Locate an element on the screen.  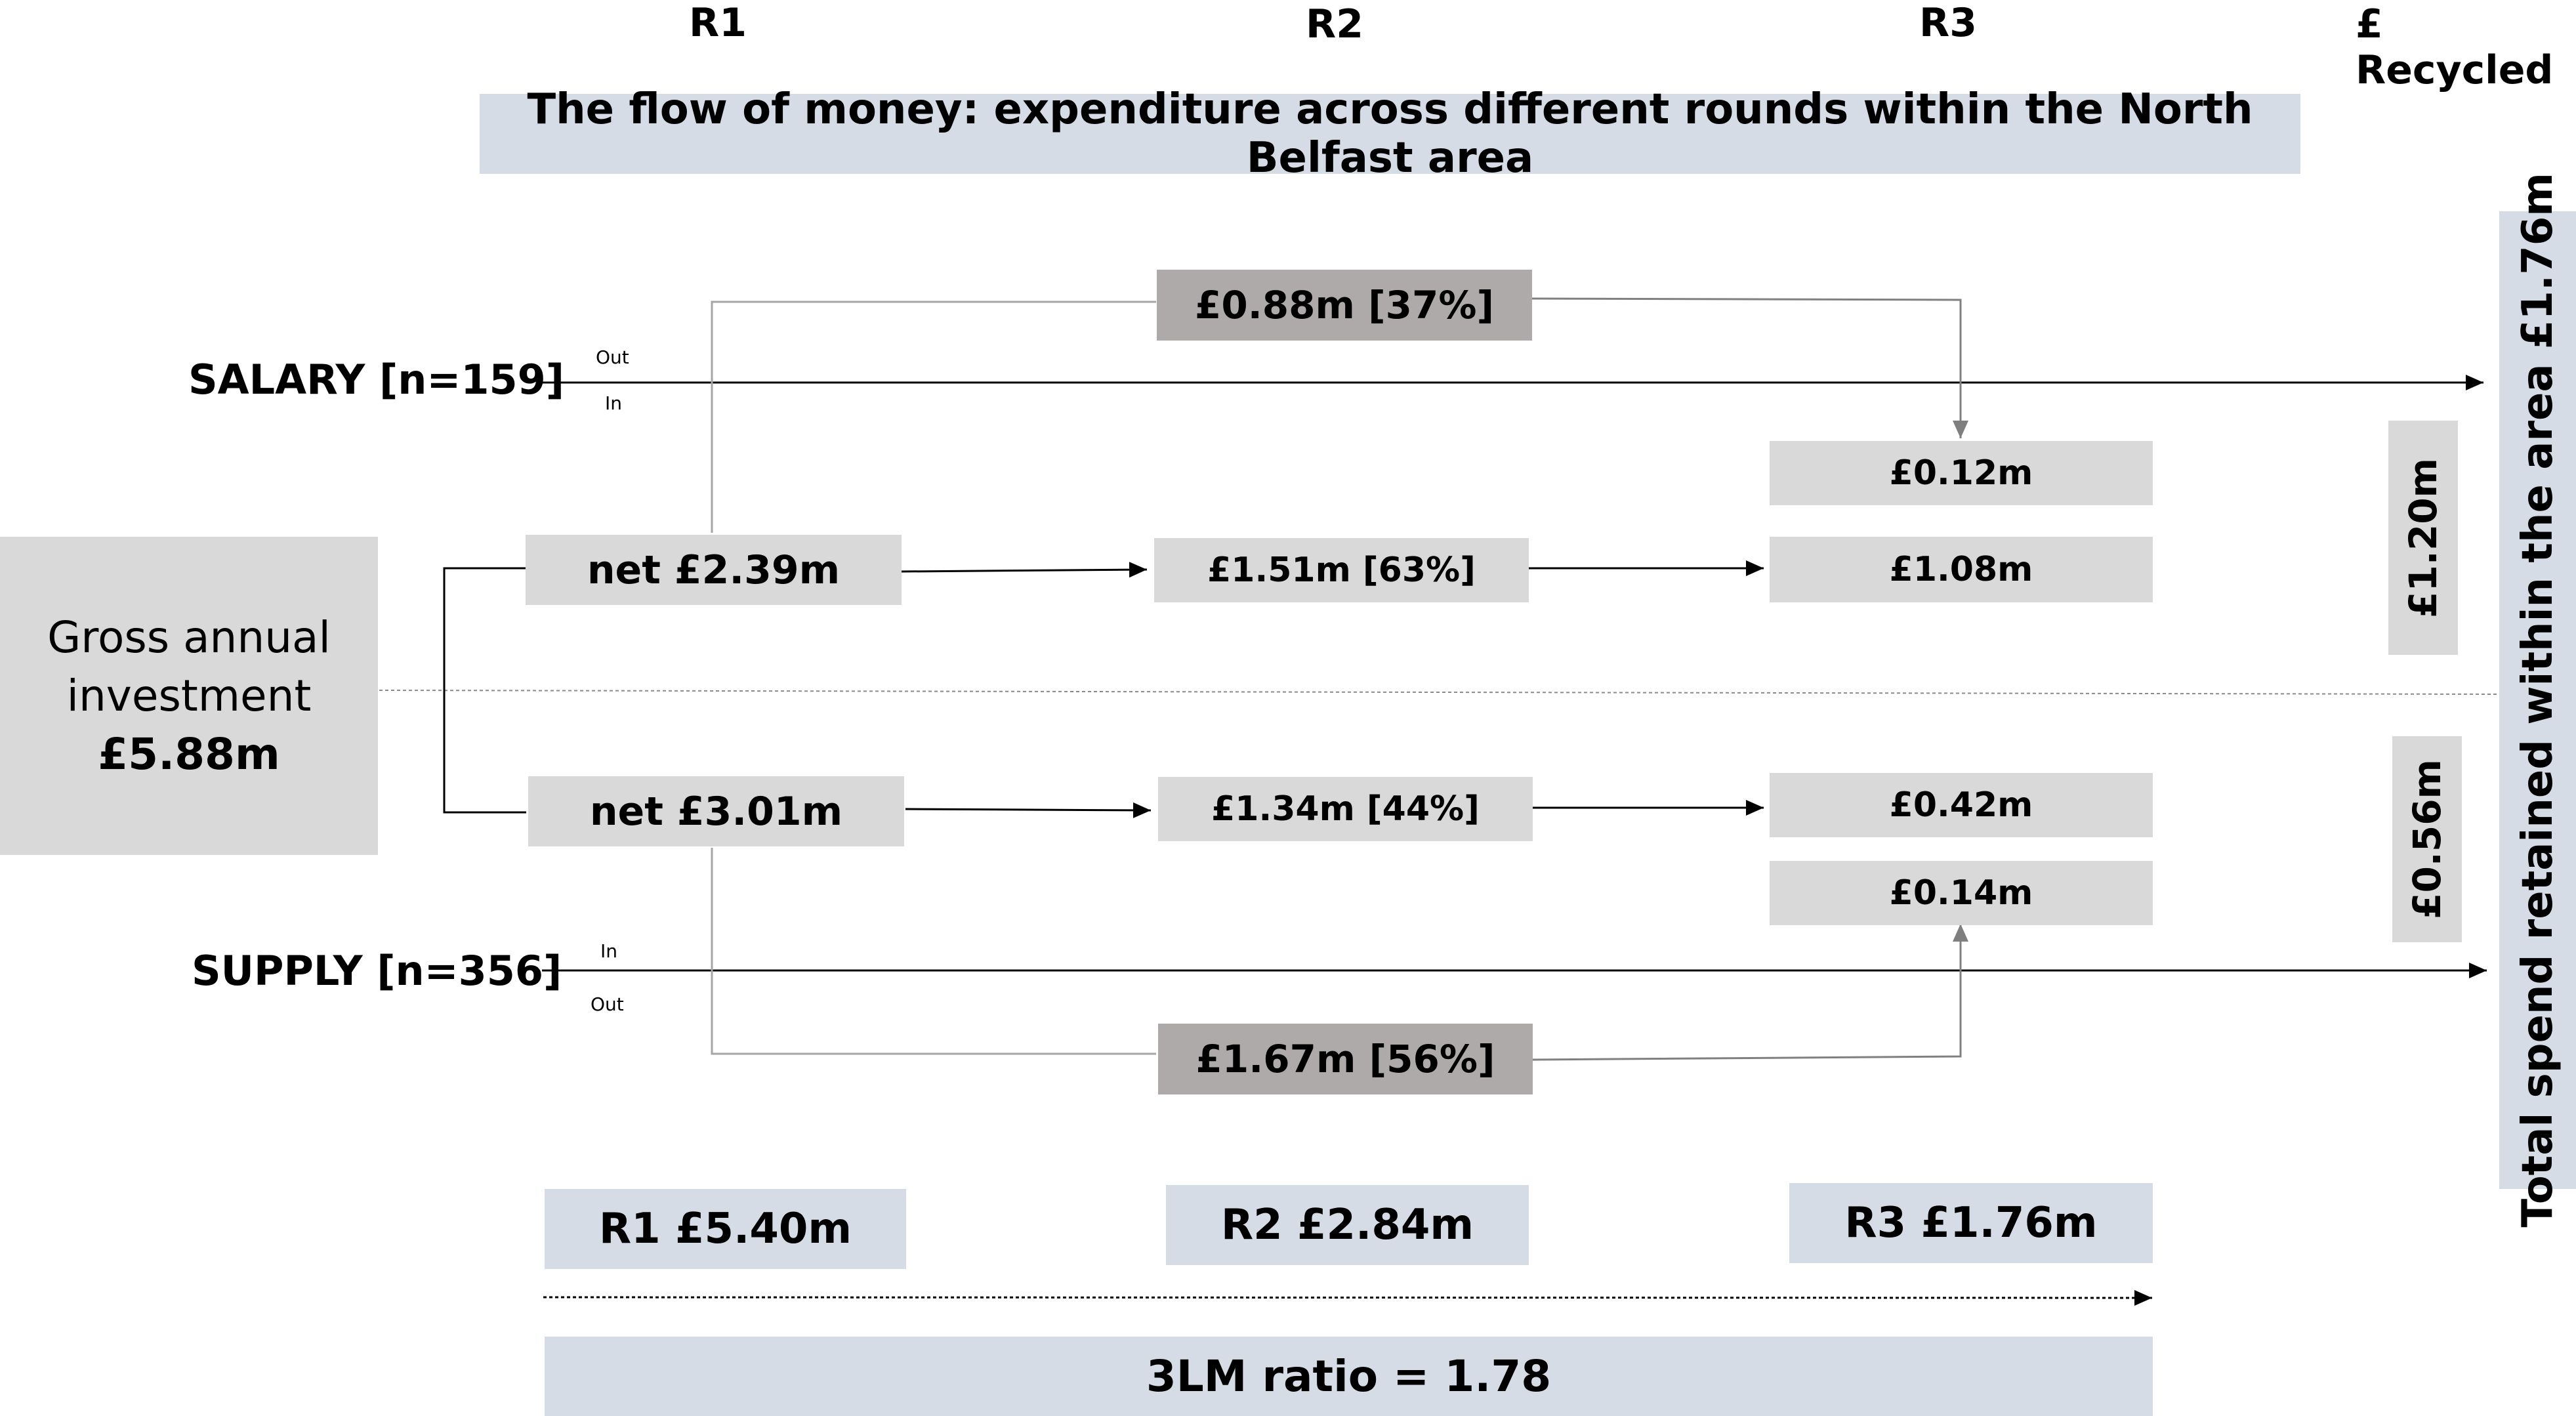
salary-recycled-value: £1.20m is located at coordinates (2423, 537).